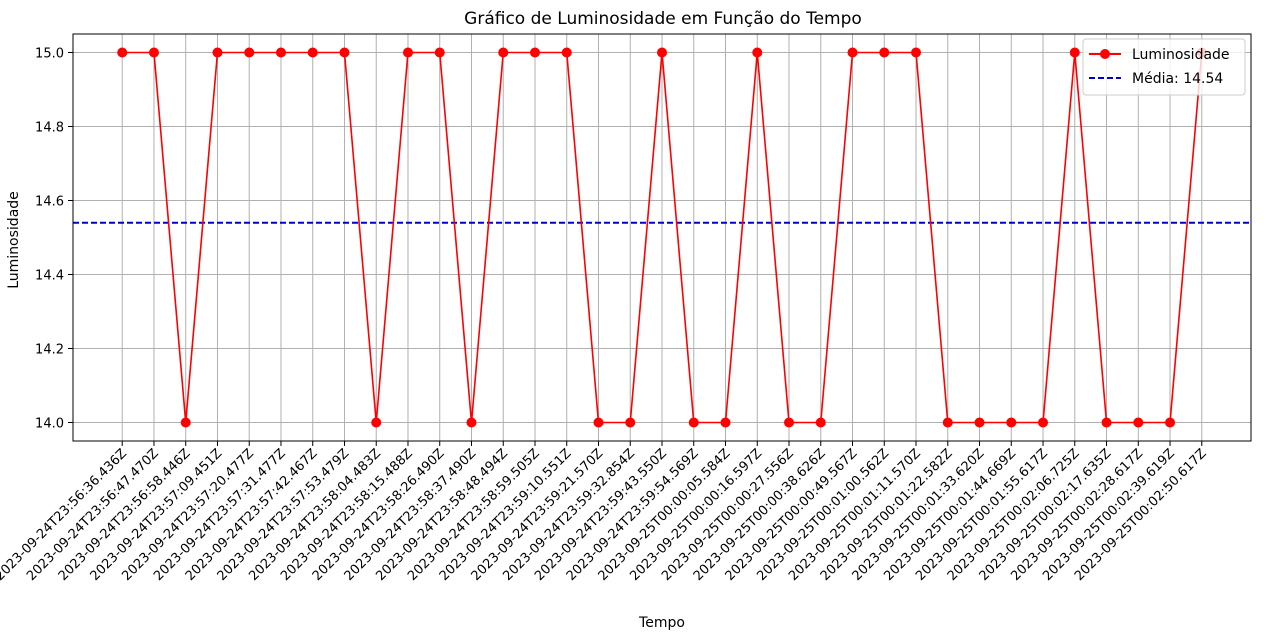 The width and height of the screenshot is (1281, 638). I want to click on y-tick-label: 14.8, so click(49, 128).